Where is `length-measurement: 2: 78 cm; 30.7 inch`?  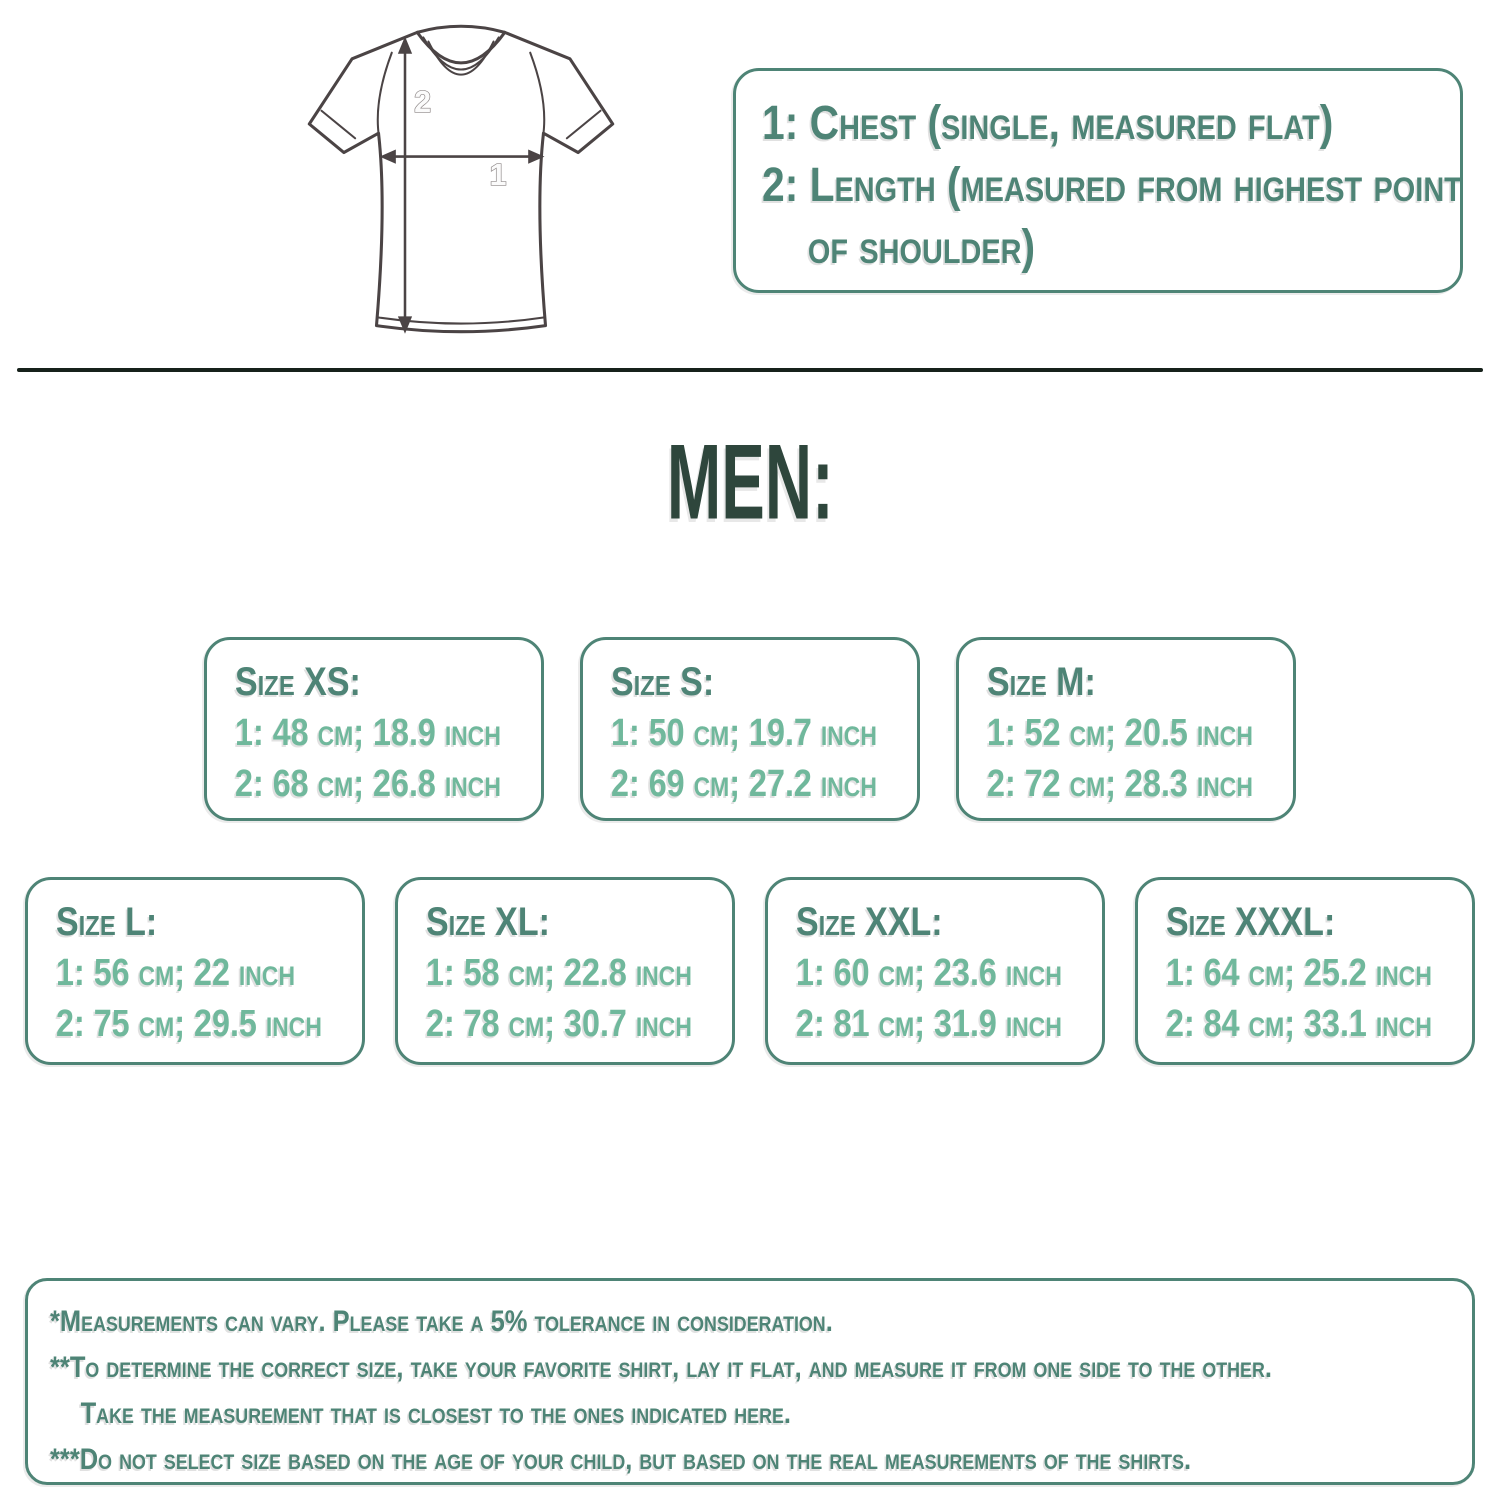 length-measurement: 2: 78 cm; 30.7 inch is located at coordinates (559, 1024).